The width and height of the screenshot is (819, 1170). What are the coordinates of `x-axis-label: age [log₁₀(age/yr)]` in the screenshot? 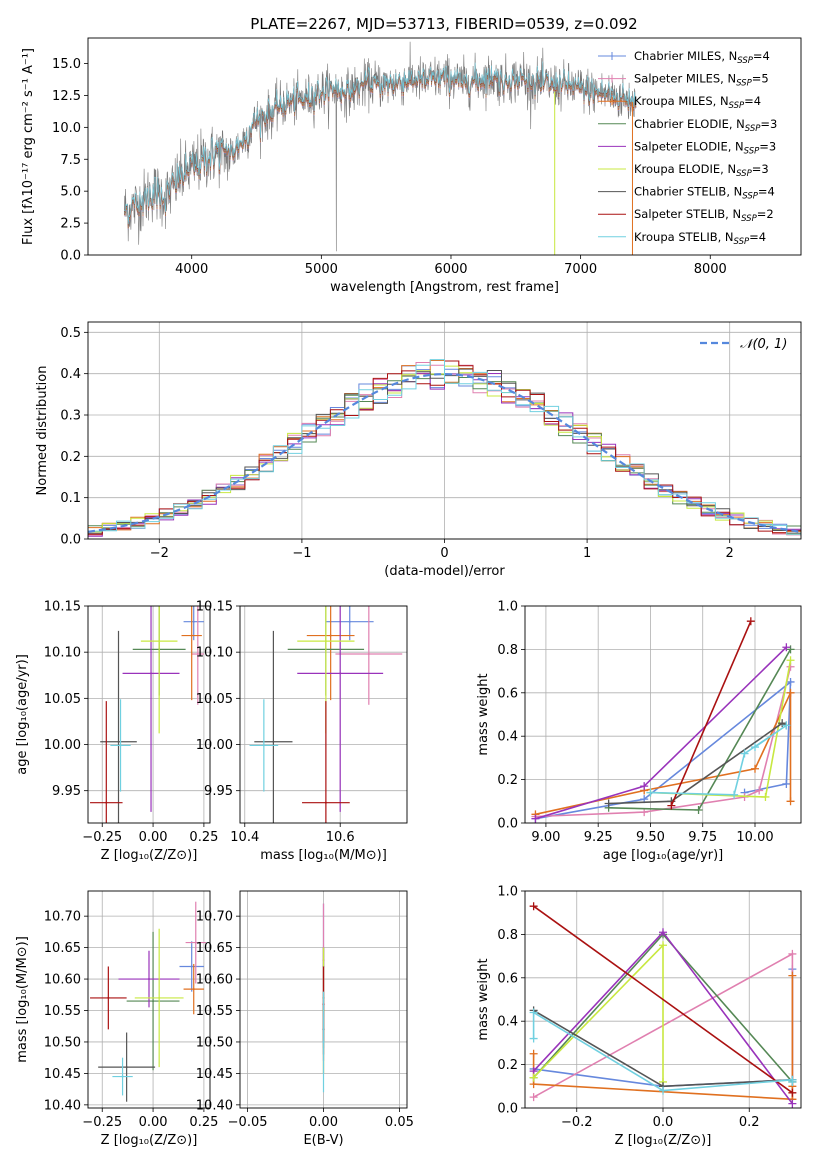 It's located at (663, 855).